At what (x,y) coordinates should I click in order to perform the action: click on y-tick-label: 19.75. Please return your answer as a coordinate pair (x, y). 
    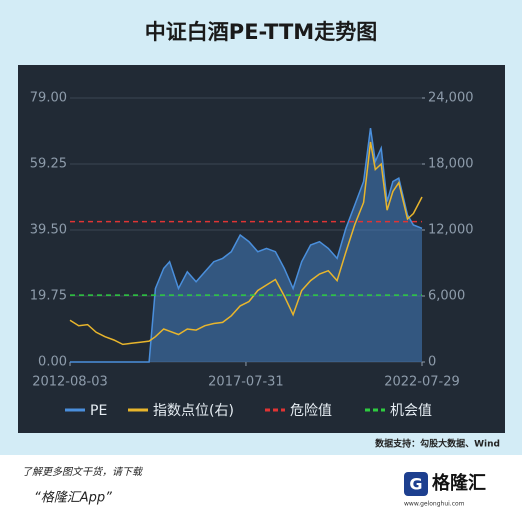
    Looking at the image, I should click on (48, 296).